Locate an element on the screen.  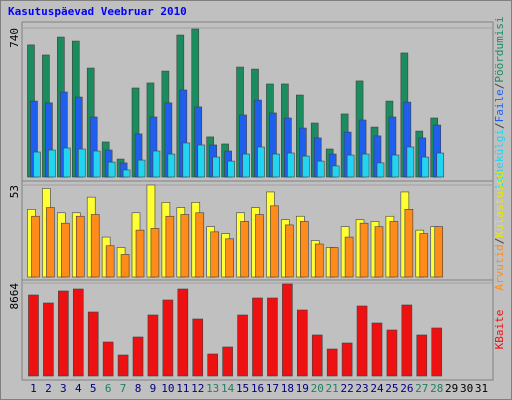
x-tick-label: 22 is located at coordinates (346, 388).